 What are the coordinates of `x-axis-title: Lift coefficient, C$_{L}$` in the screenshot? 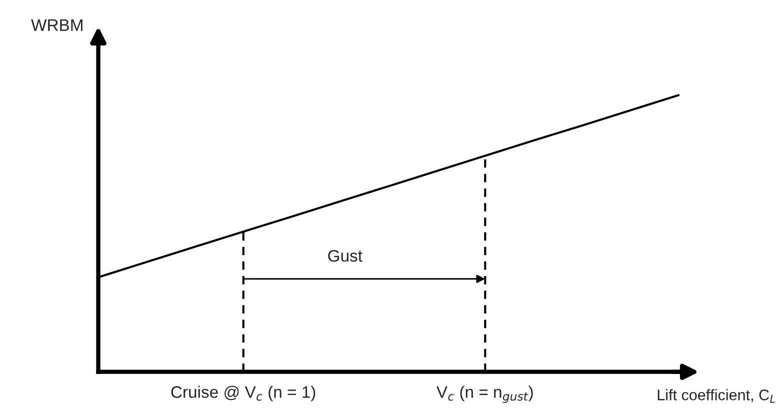 It's located at (717, 396).